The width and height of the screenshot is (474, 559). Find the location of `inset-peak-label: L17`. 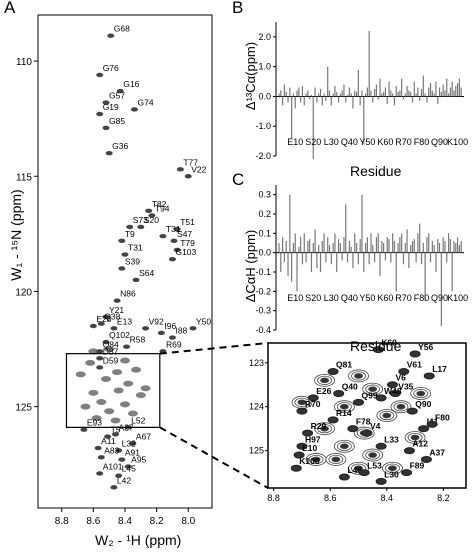

inset-peak-label: L17 is located at coordinates (439, 369).